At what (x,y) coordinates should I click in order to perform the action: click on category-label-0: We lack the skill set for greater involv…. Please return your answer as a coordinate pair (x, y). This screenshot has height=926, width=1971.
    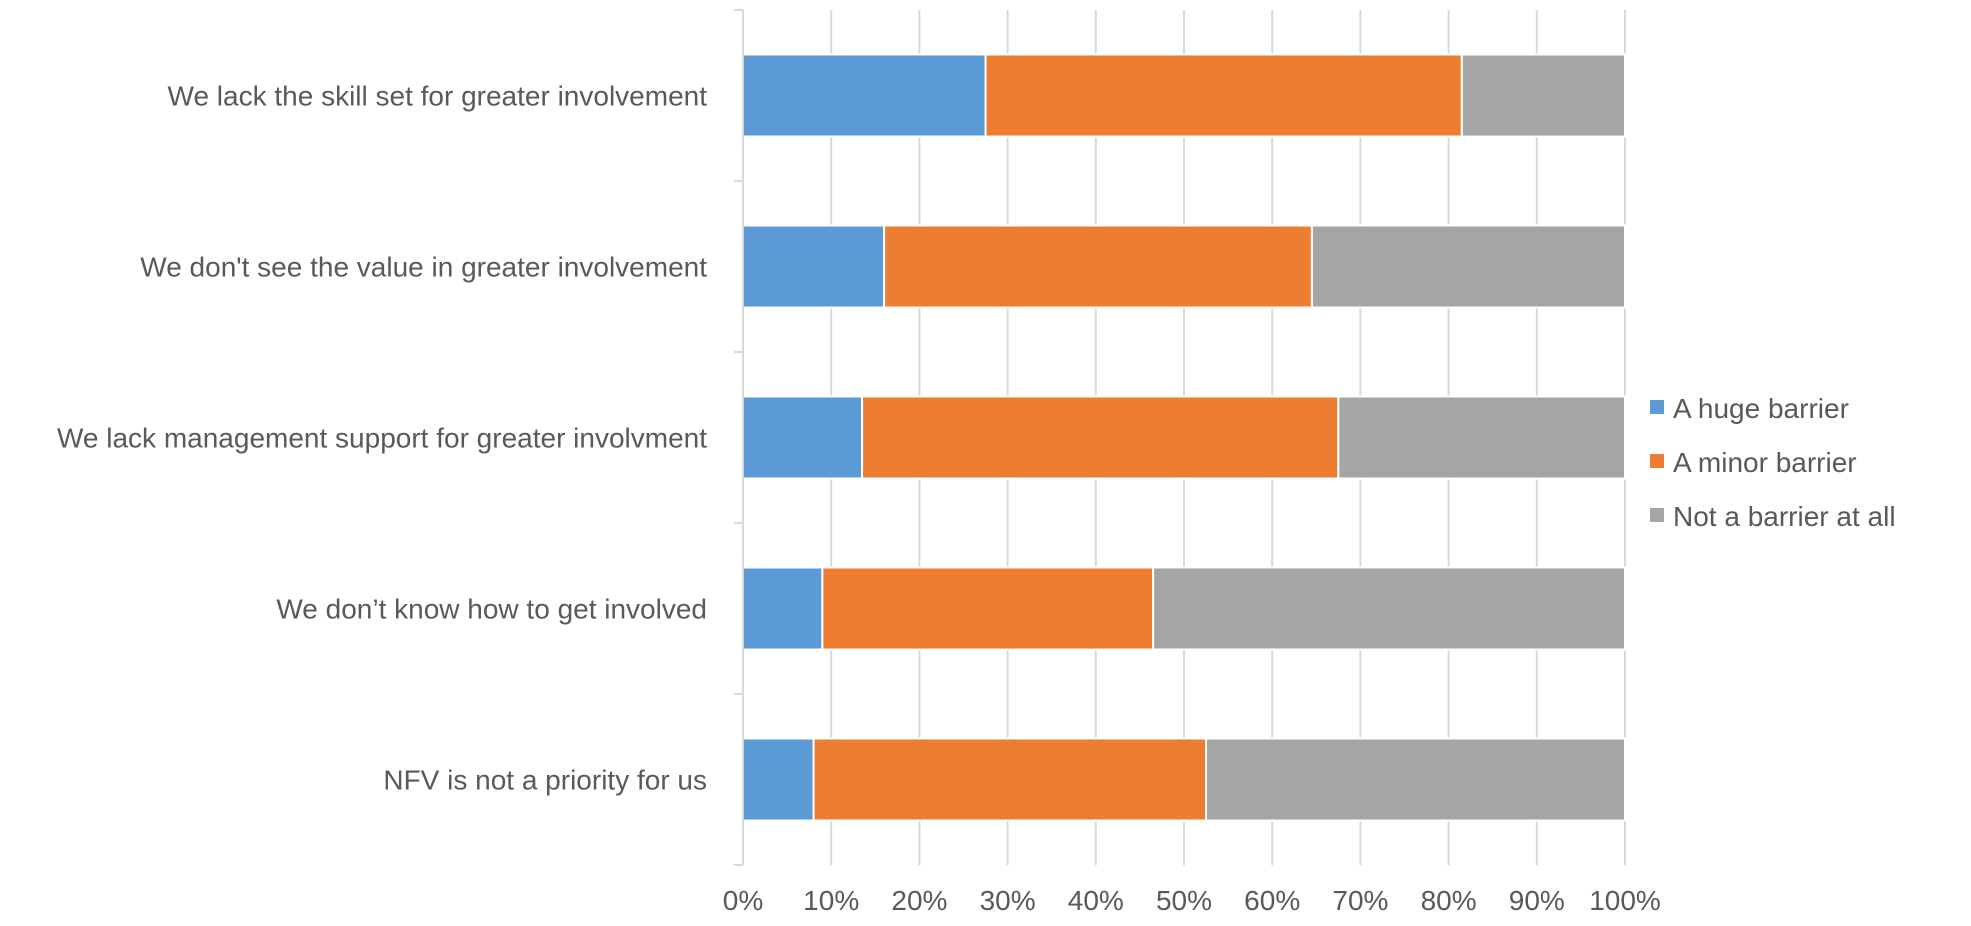
    Looking at the image, I should click on (438, 96).